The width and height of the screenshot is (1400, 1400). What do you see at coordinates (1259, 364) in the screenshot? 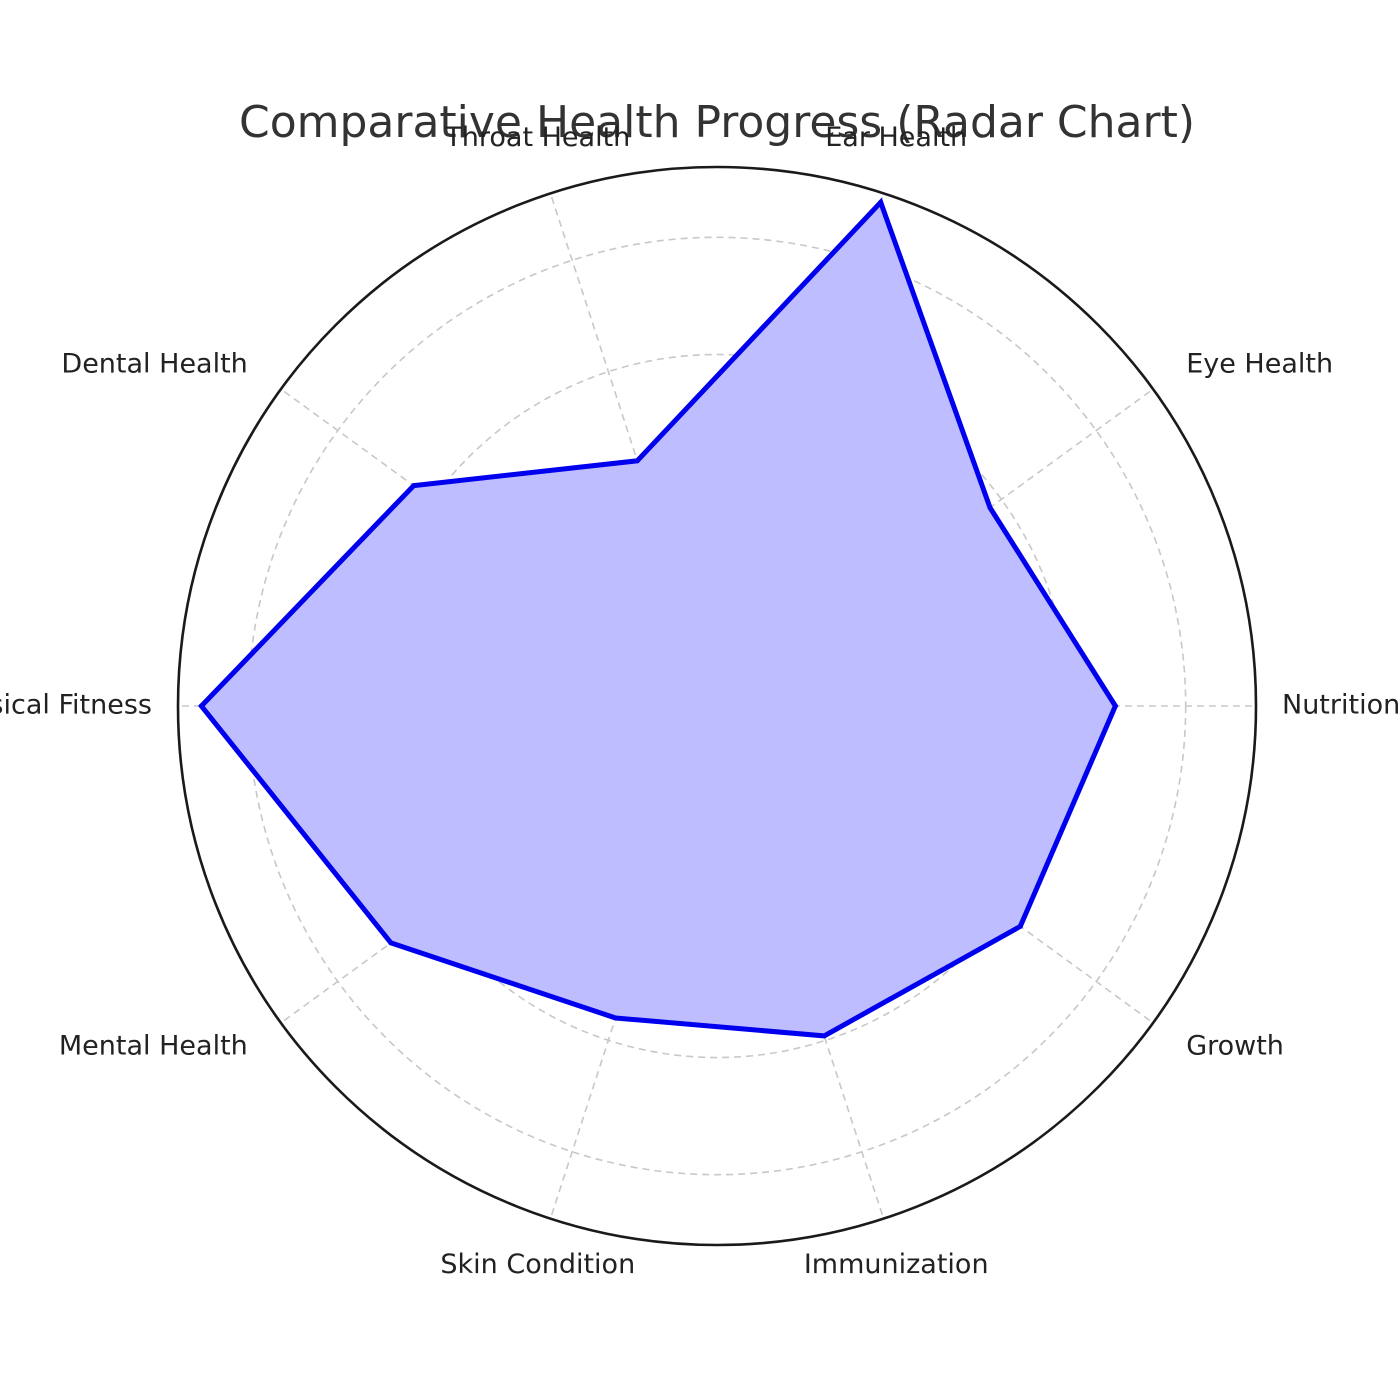
I see `axis-label: Eye Health` at bounding box center [1259, 364].